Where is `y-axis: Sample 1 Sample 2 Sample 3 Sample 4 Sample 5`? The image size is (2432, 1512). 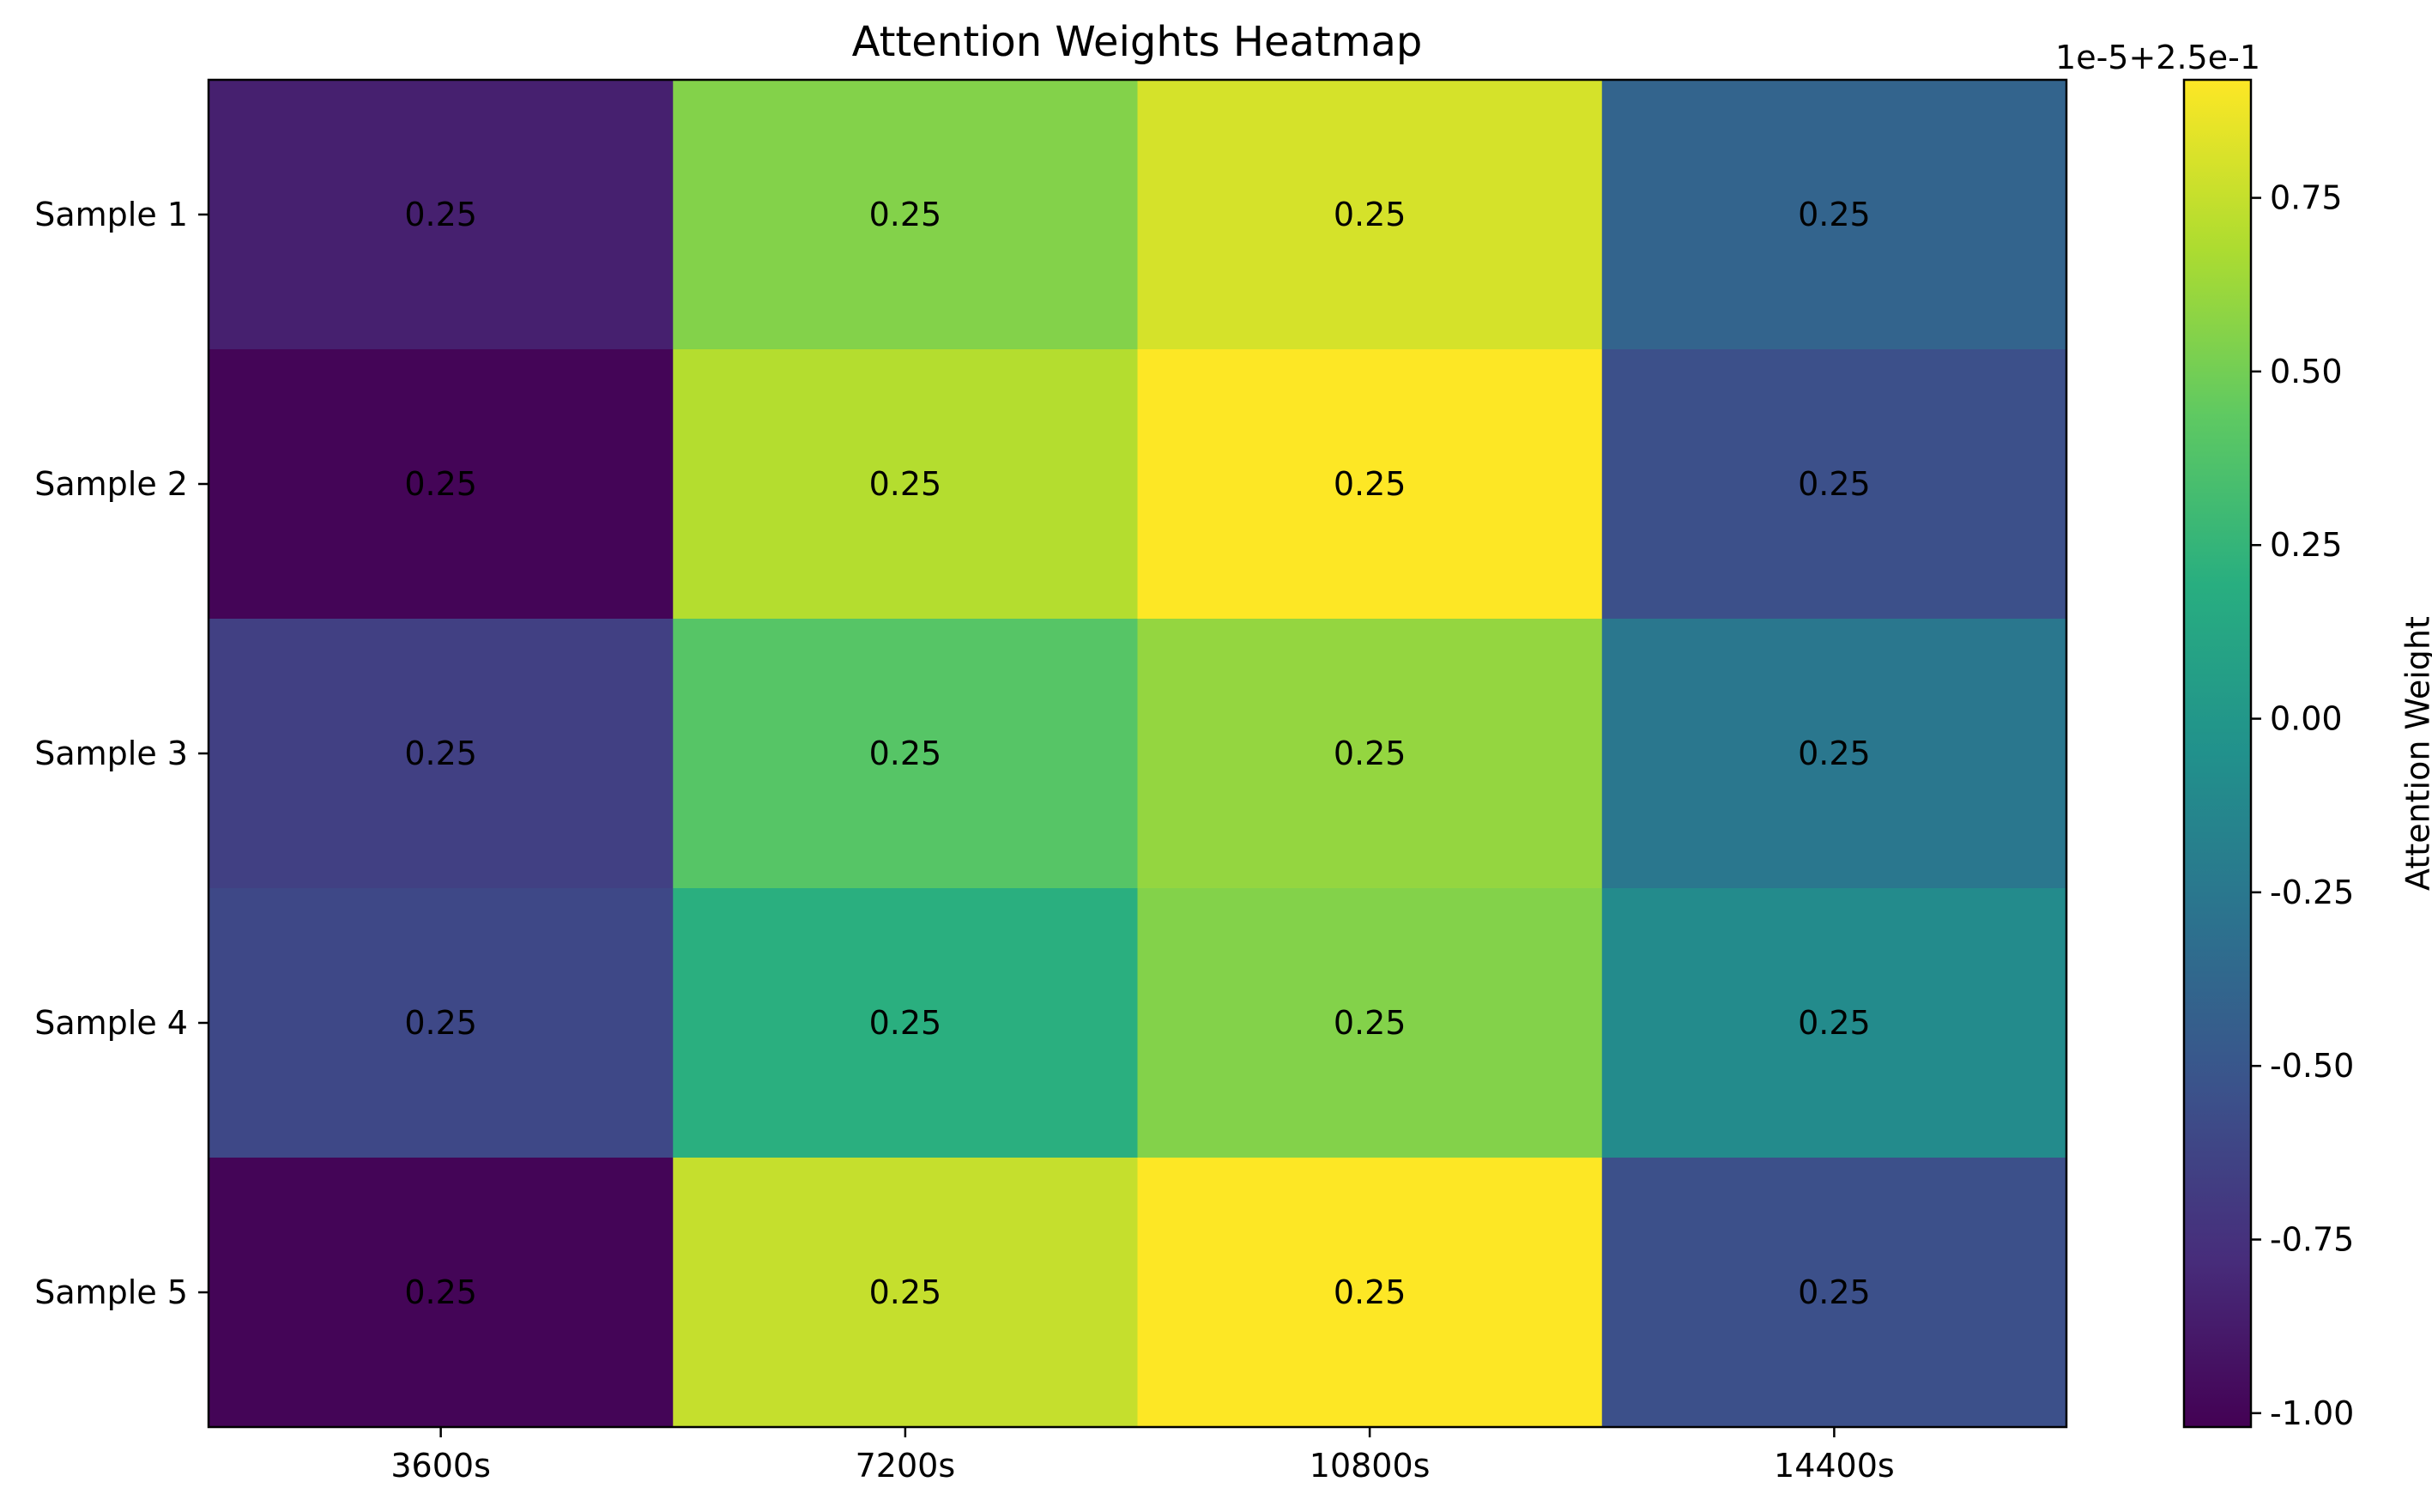
y-axis: Sample 1 Sample 2 Sample 3 Sample 4 Sample 5 is located at coordinates (122, 753).